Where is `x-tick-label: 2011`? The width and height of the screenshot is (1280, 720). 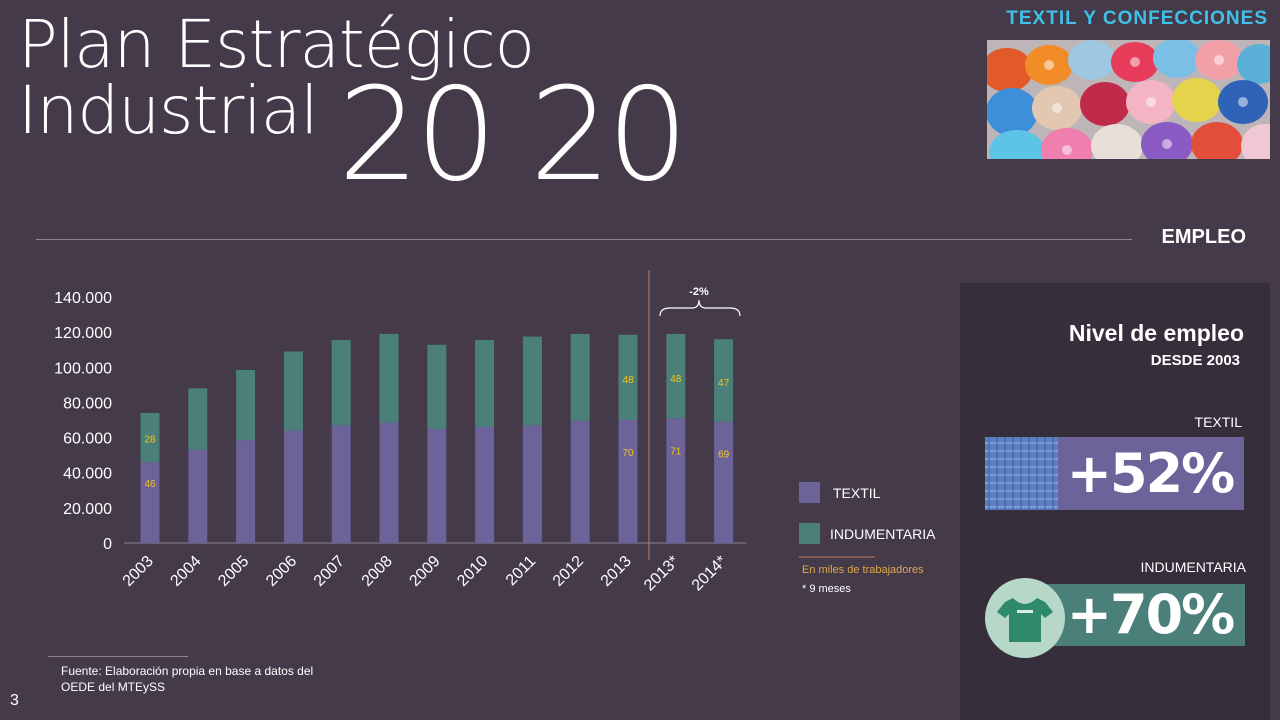
x-tick-label: 2011 is located at coordinates (521, 571).